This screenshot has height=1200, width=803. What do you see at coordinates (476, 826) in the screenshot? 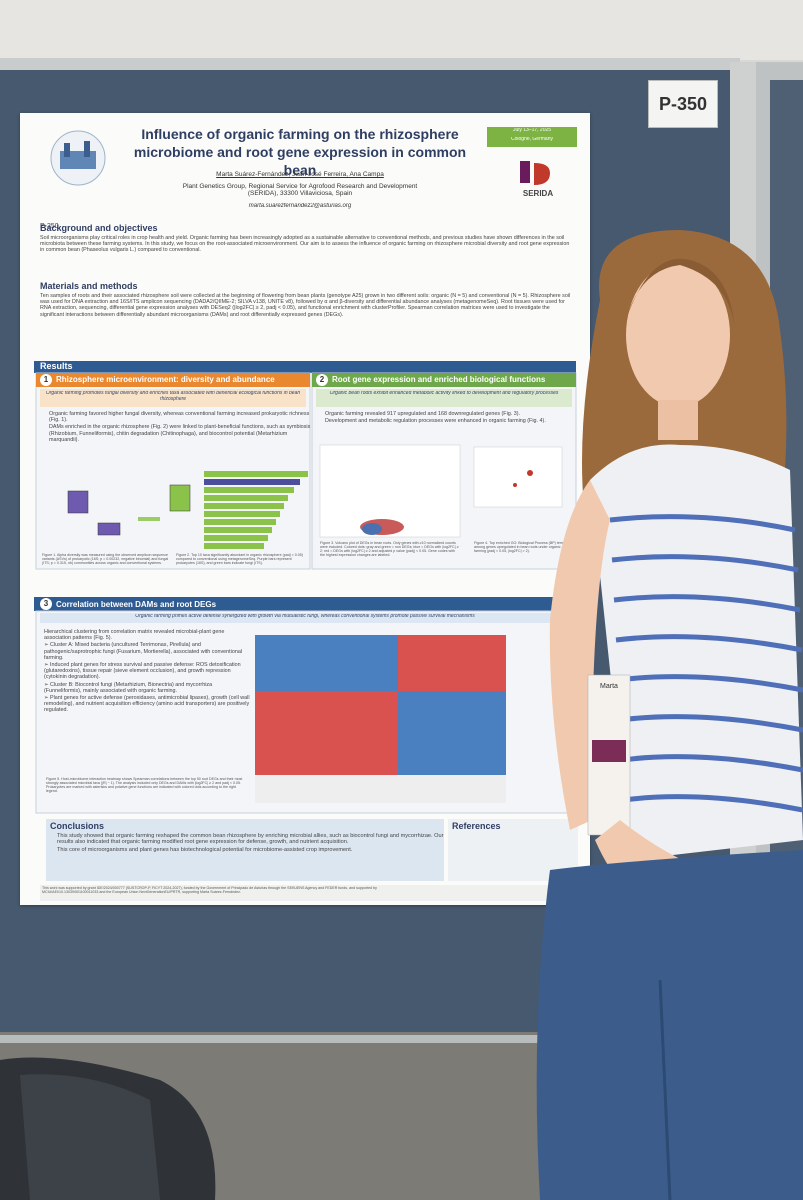
I see `references-heading: References` at bounding box center [476, 826].